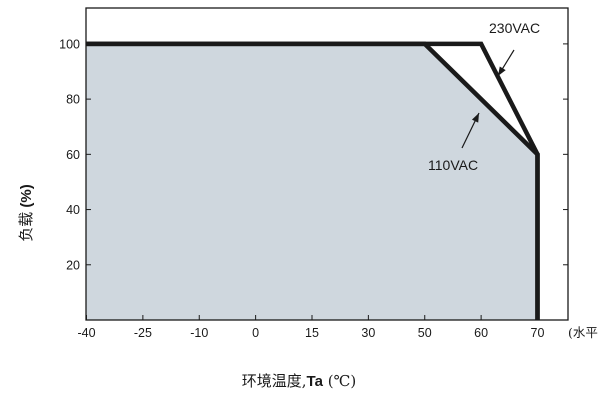  I want to click on x-tick-label: 0, so click(255, 333).